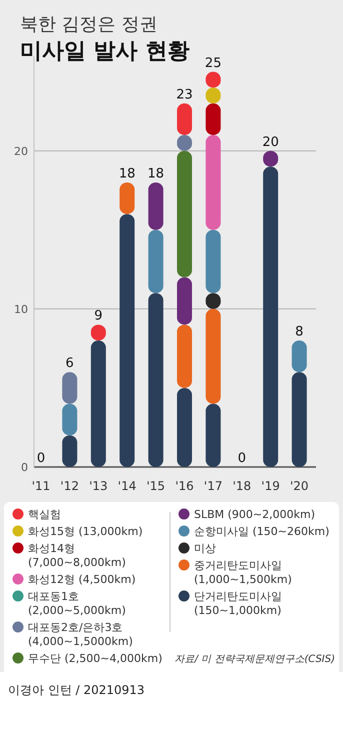 This screenshot has width=343, height=750. I want to click on x-tick-label: '18, so click(242, 486).